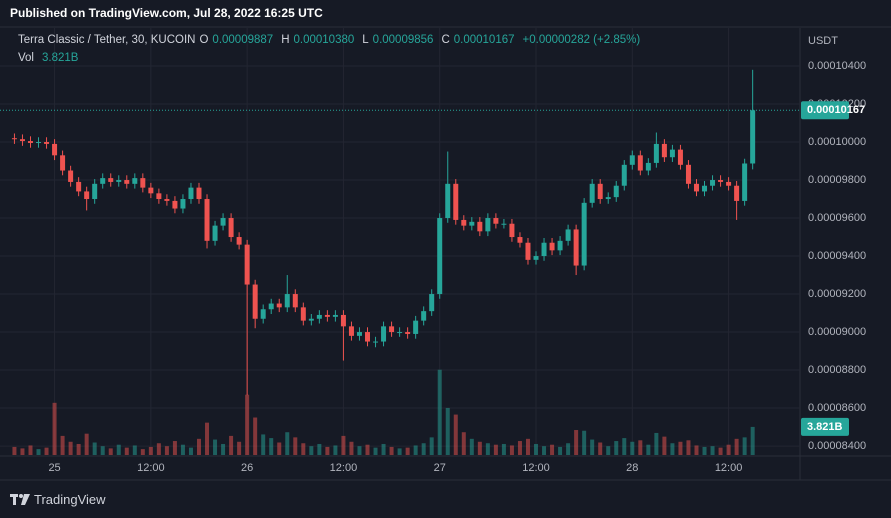 The width and height of the screenshot is (891, 518). I want to click on x-tick-label: 12:00, so click(151, 468).